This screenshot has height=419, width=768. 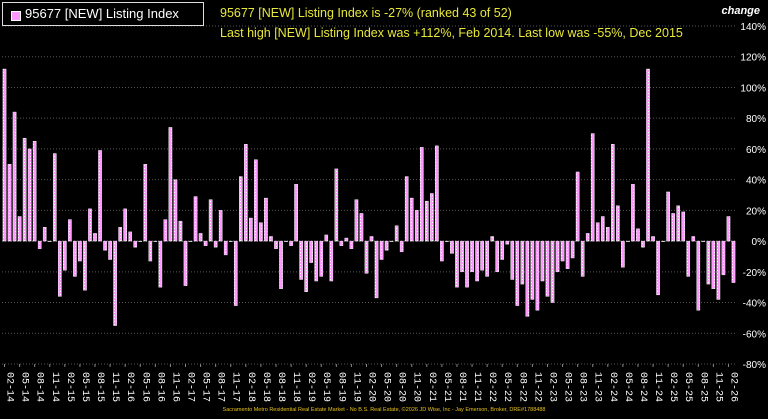 What do you see at coordinates (250, 387) in the screenshot?
I see `x-tick-label: 02-18` at bounding box center [250, 387].